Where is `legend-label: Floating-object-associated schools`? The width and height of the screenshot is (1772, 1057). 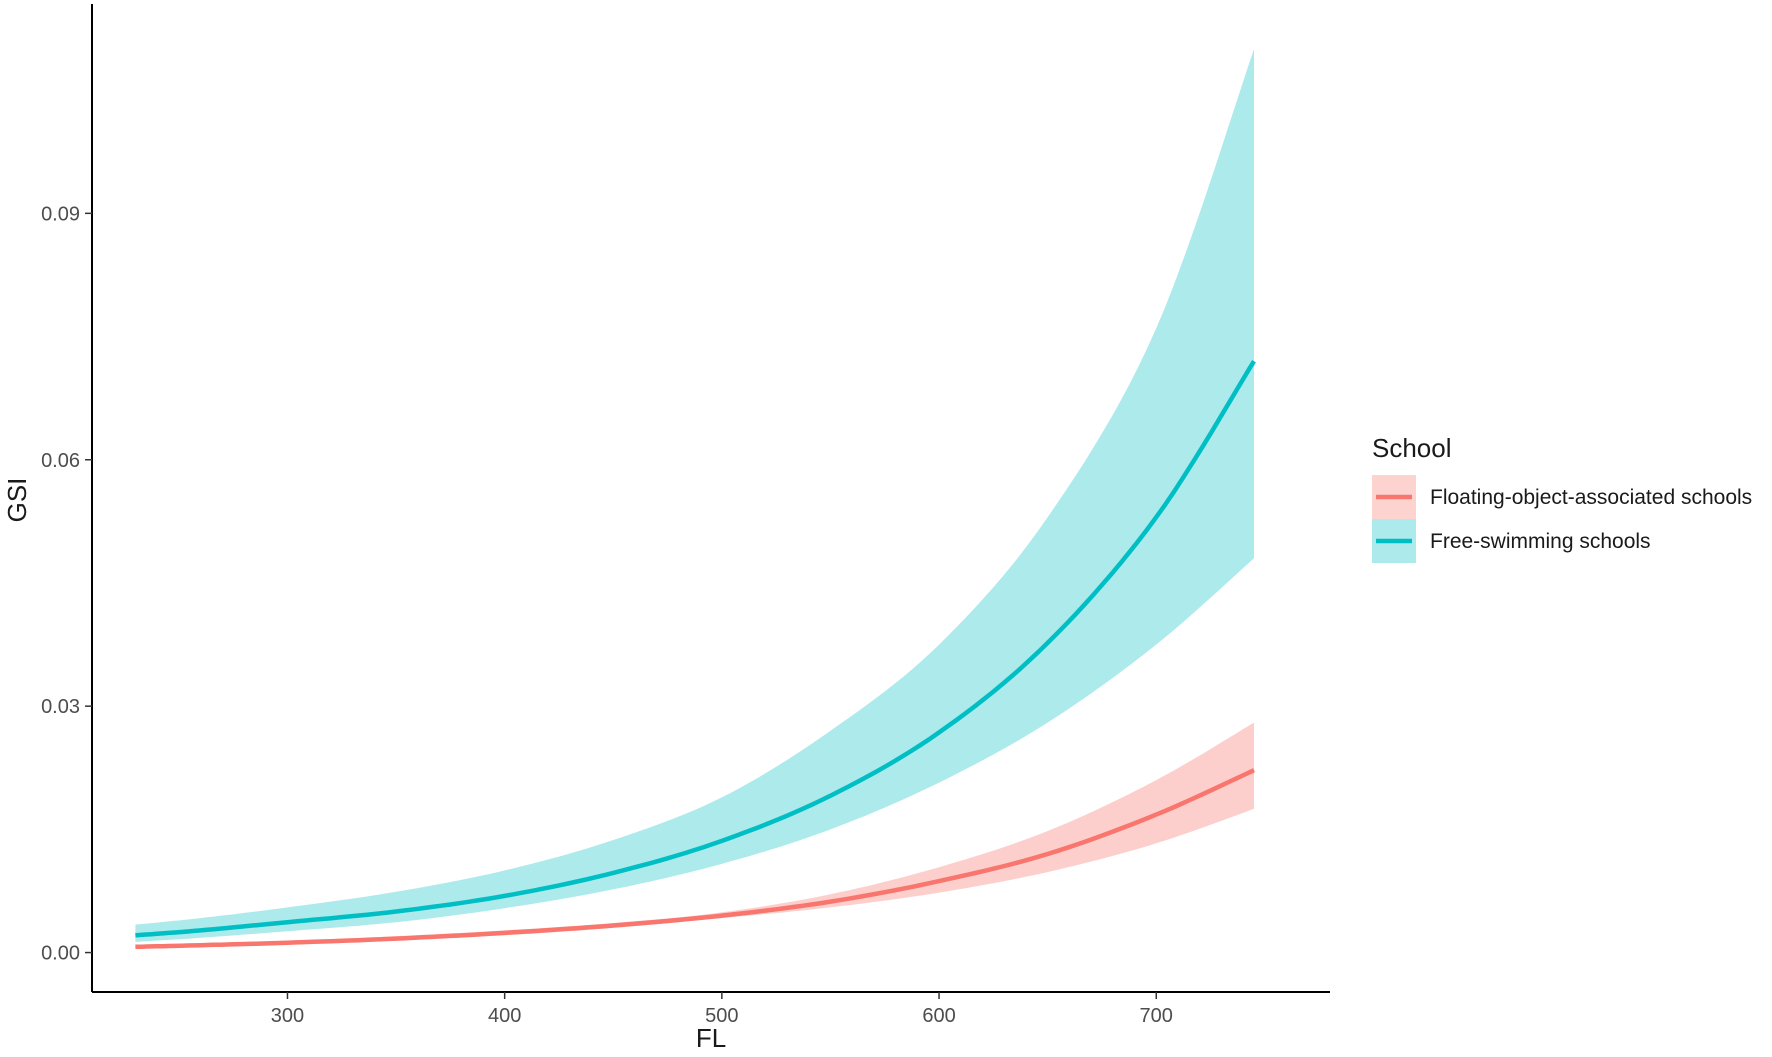 legend-label: Floating-object-associated schools is located at coordinates (1591, 497).